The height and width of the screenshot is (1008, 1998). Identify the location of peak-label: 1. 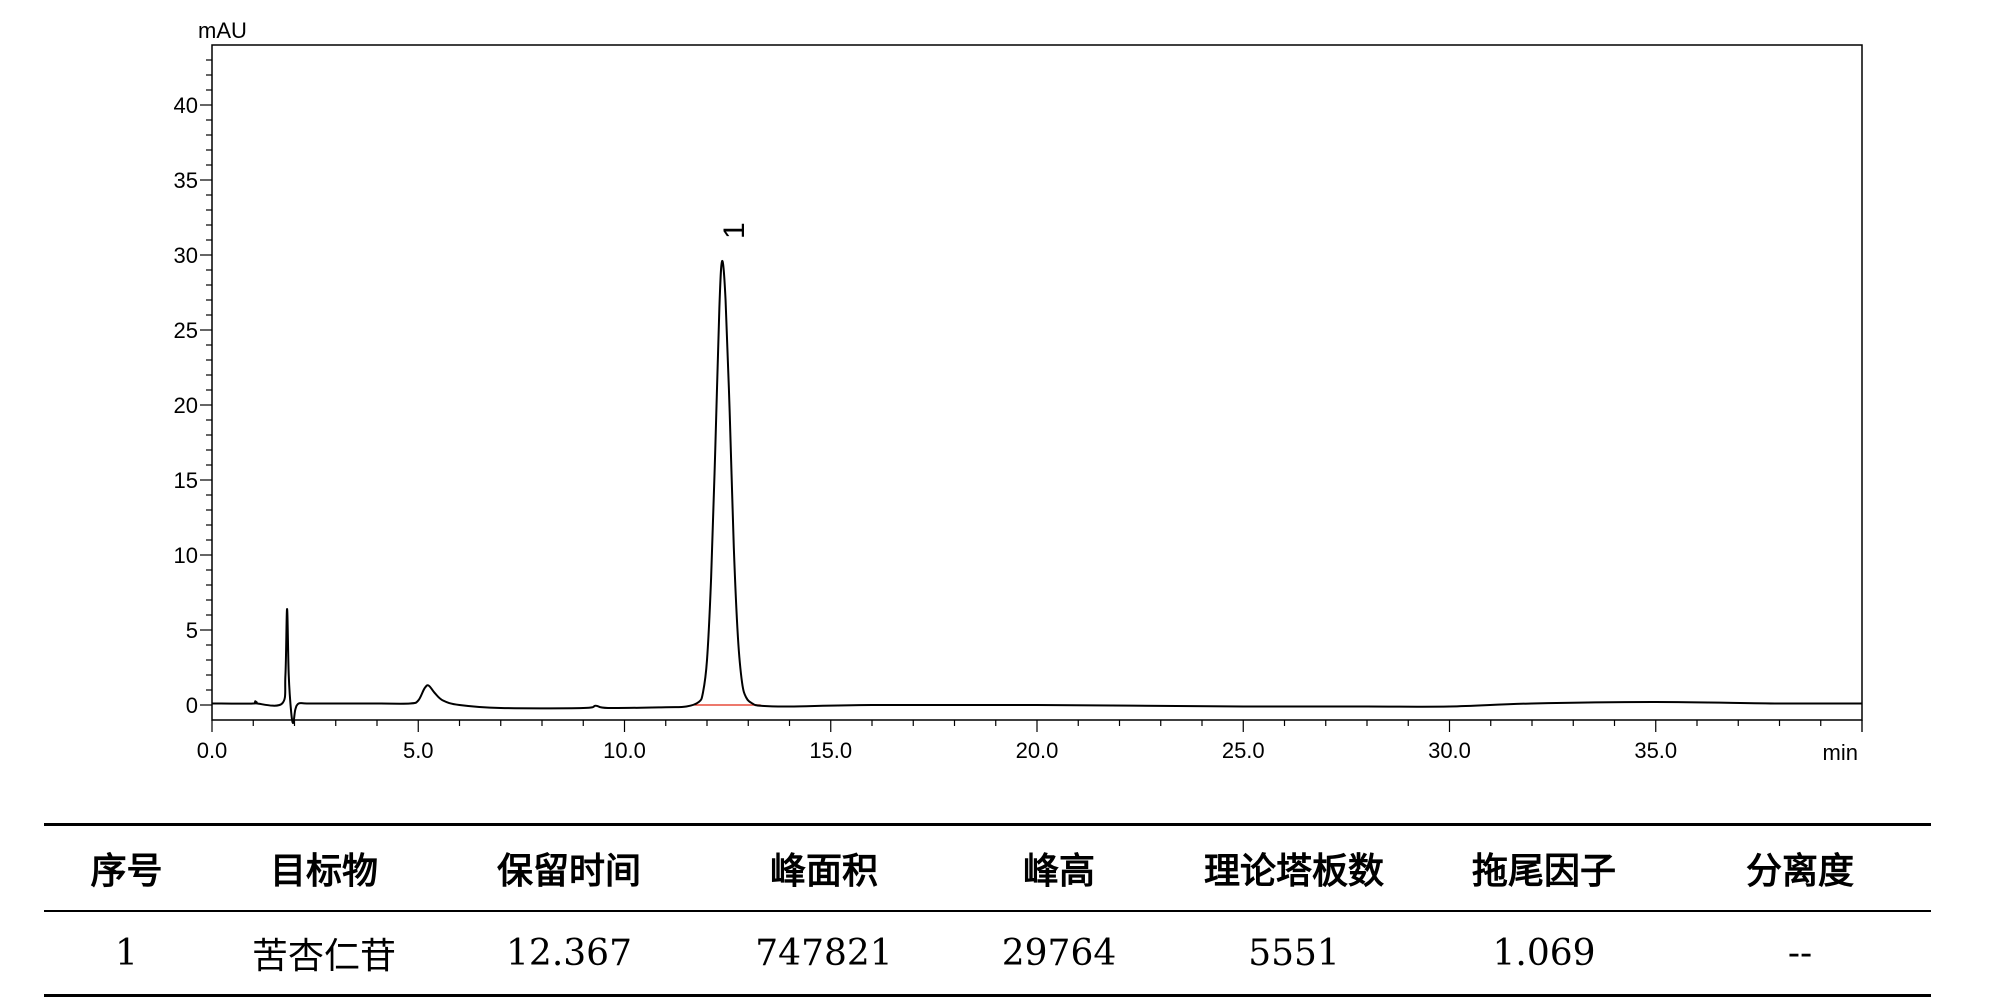
(734, 230).